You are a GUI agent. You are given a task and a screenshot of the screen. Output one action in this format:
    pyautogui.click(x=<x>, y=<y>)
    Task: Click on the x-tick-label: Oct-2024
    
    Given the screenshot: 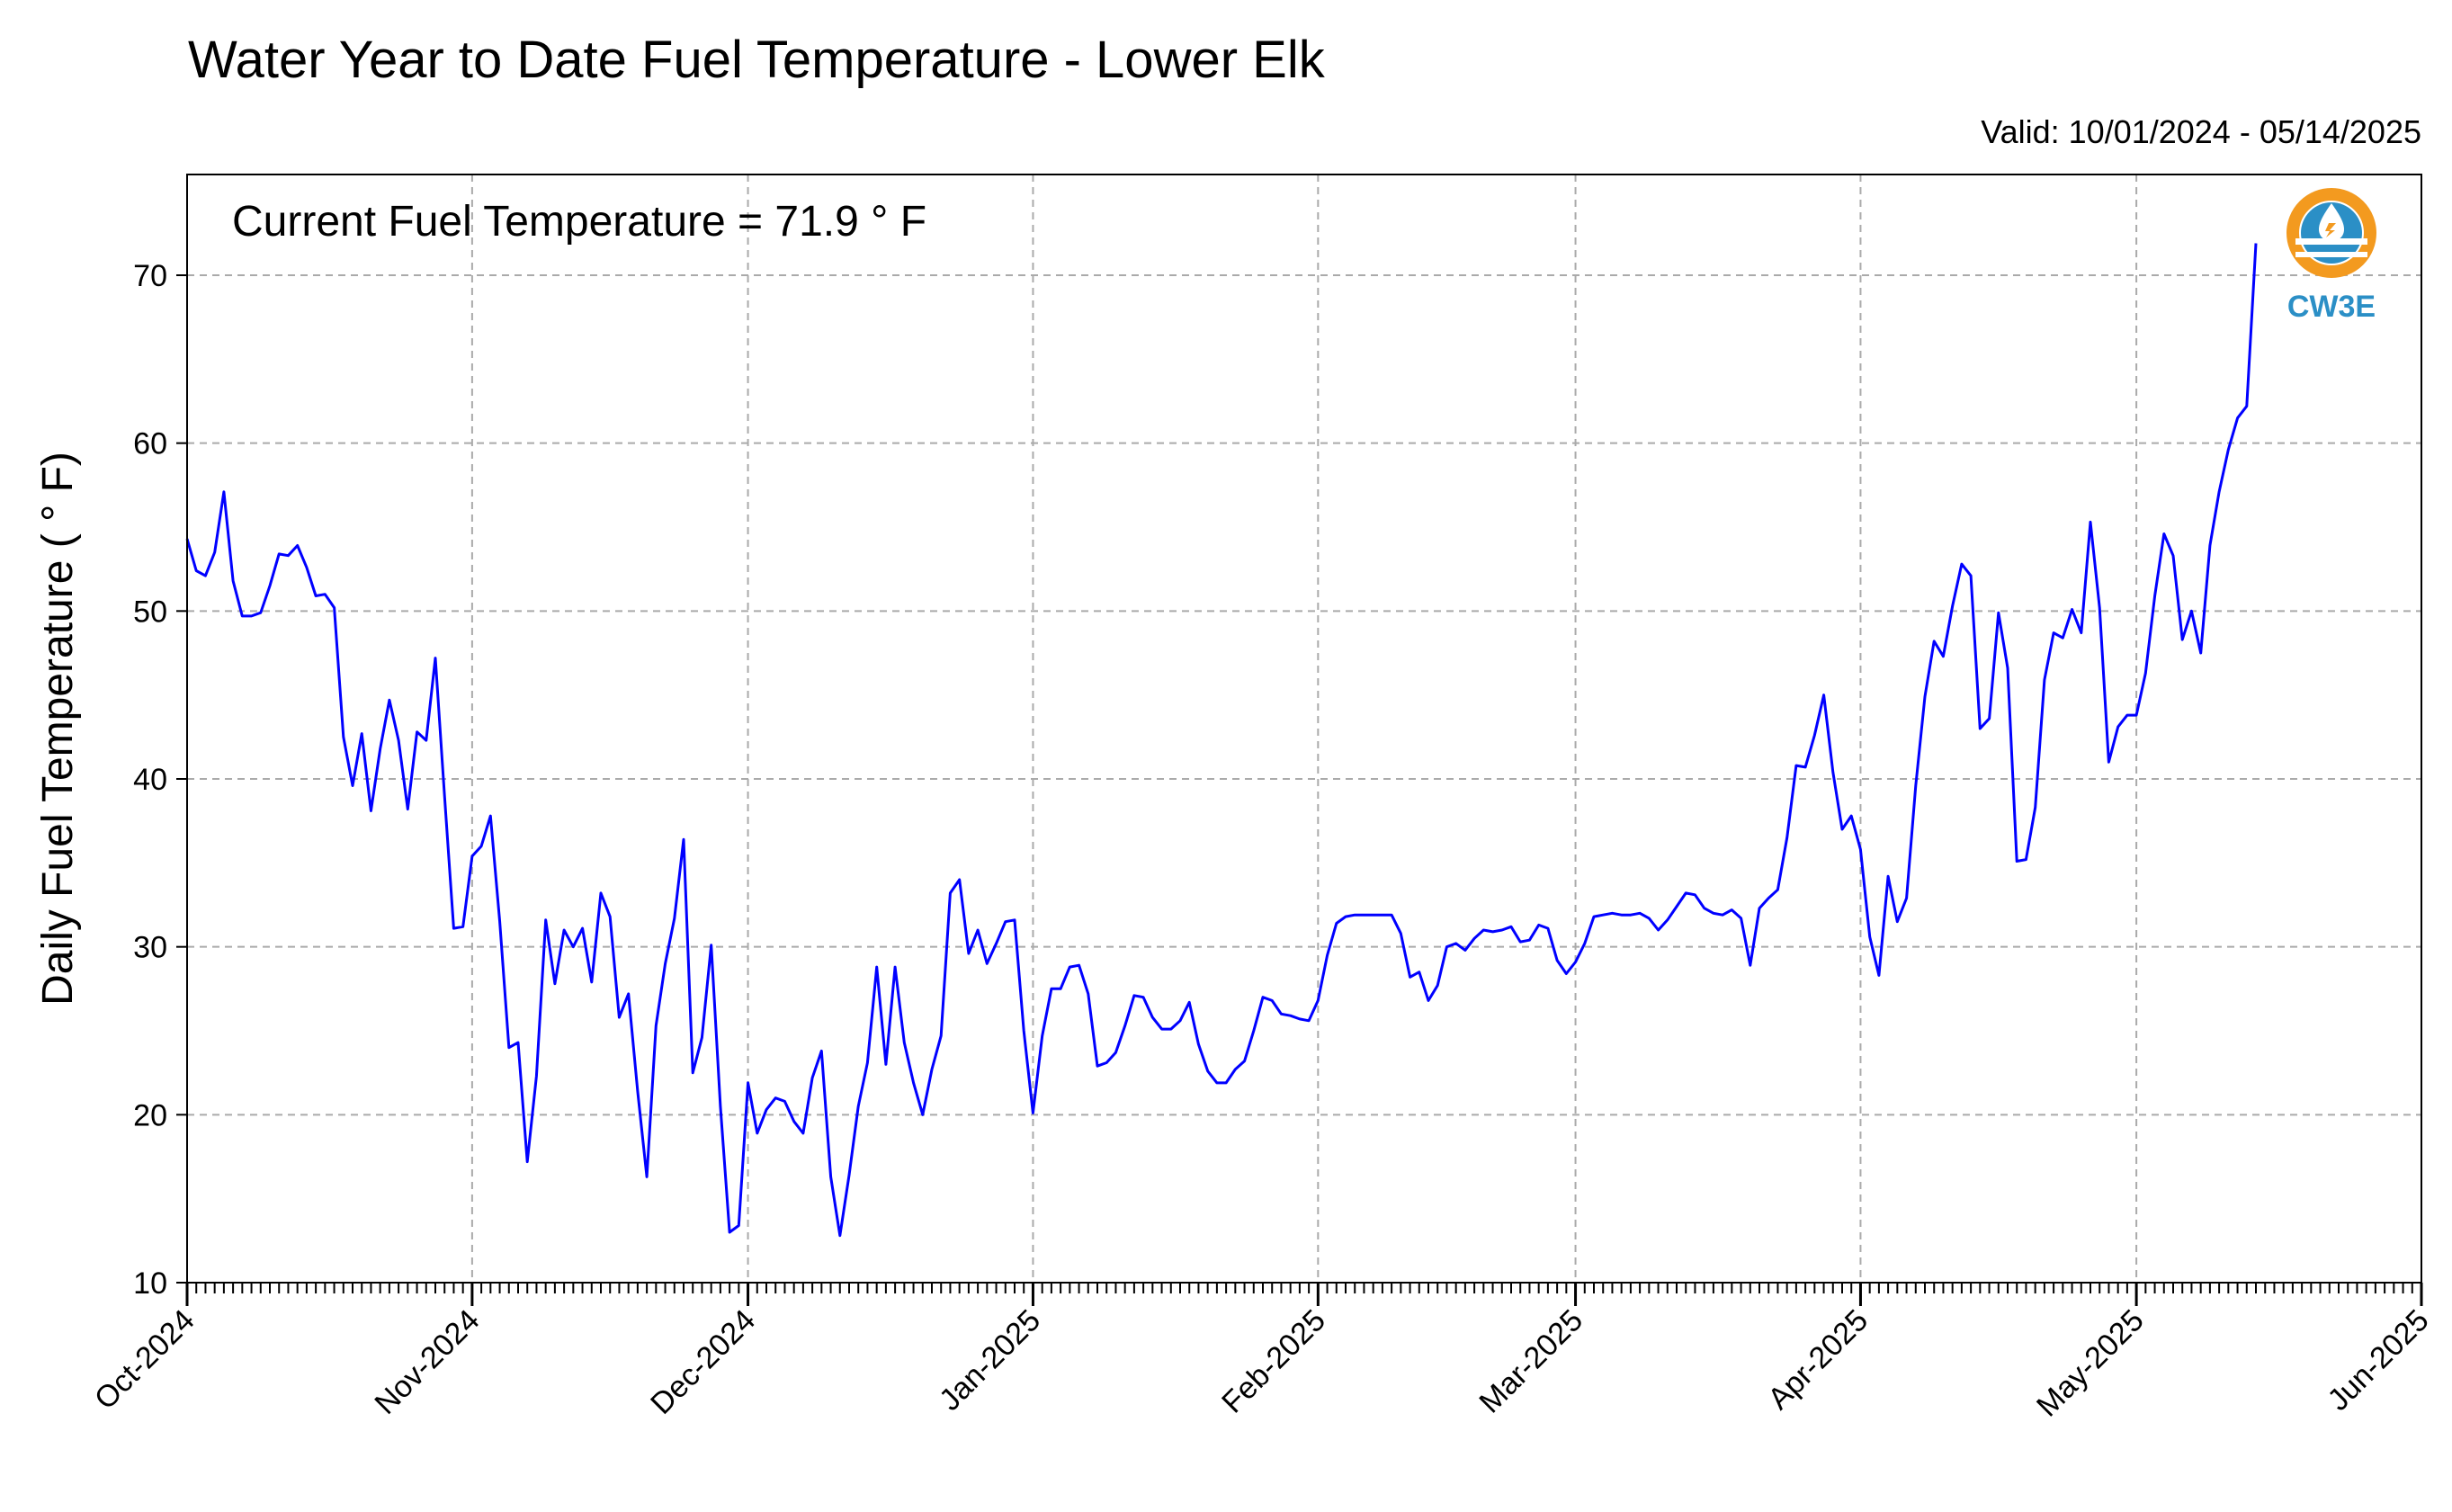 What is the action you would take?
    pyautogui.click(x=144, y=1360)
    